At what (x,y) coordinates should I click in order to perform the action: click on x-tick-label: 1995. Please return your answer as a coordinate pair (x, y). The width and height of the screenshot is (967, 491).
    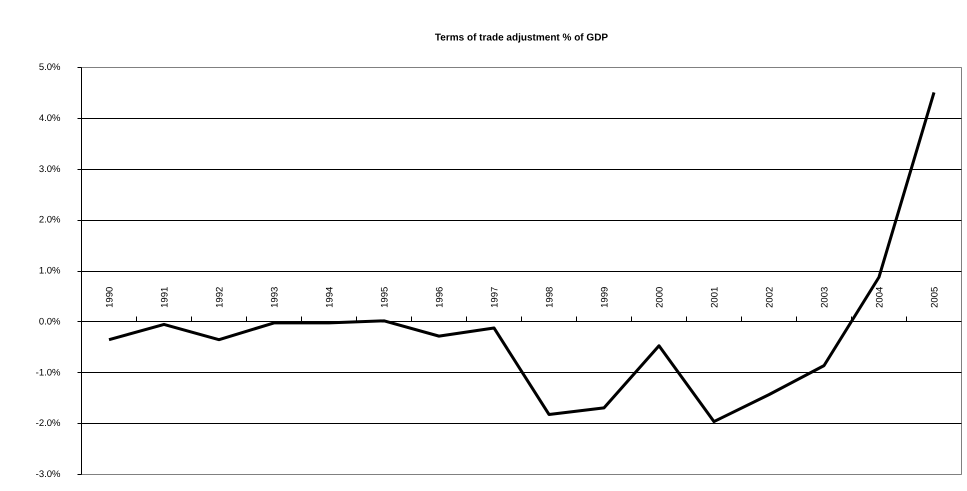
    Looking at the image, I should click on (385, 297).